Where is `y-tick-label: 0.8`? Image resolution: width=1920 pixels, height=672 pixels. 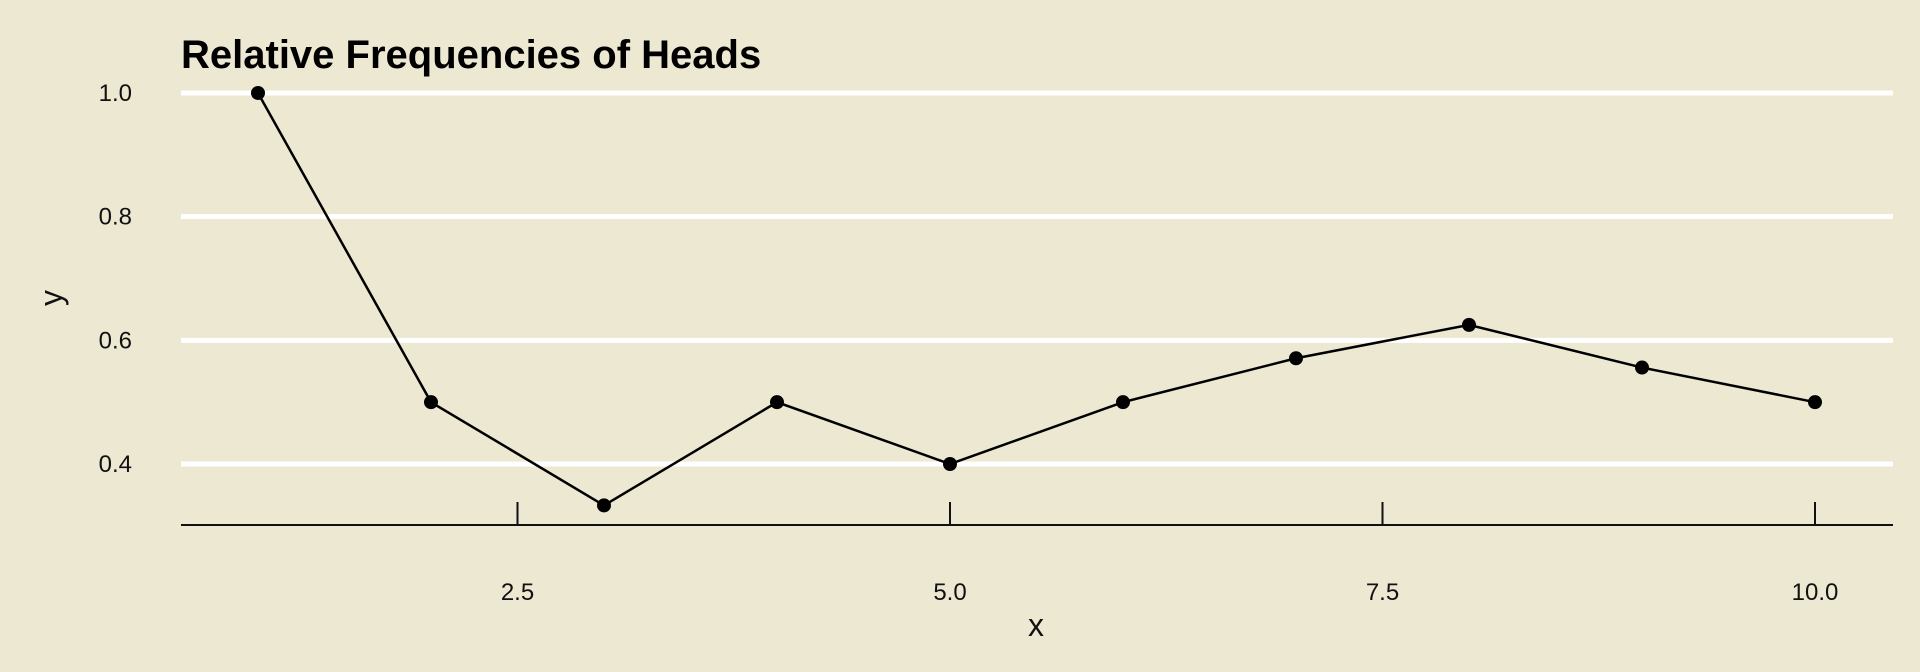
y-tick-label: 0.8 is located at coordinates (115, 217).